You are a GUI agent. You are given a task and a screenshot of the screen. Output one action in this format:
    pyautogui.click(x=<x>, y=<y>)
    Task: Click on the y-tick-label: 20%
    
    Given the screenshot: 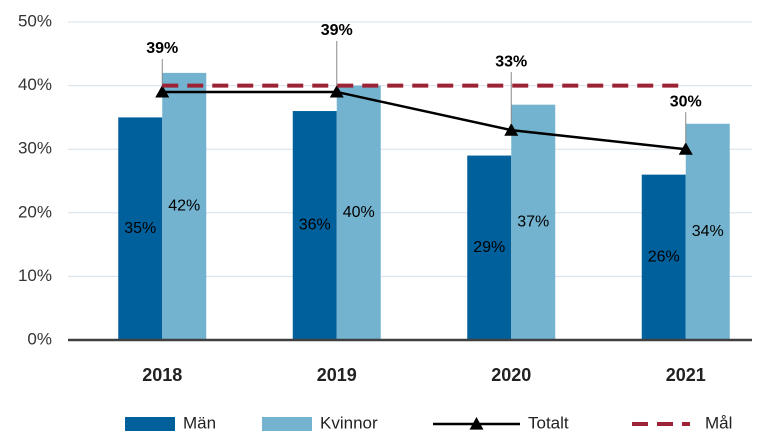 What is the action you would take?
    pyautogui.click(x=35, y=211)
    